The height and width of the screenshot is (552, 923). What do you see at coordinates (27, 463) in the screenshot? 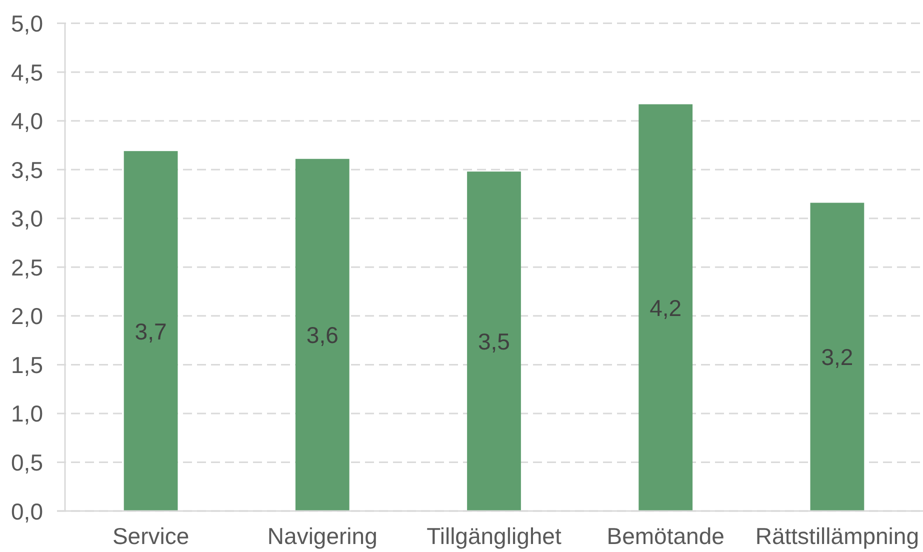
I see `y-tick-label: 0,5` at bounding box center [27, 463].